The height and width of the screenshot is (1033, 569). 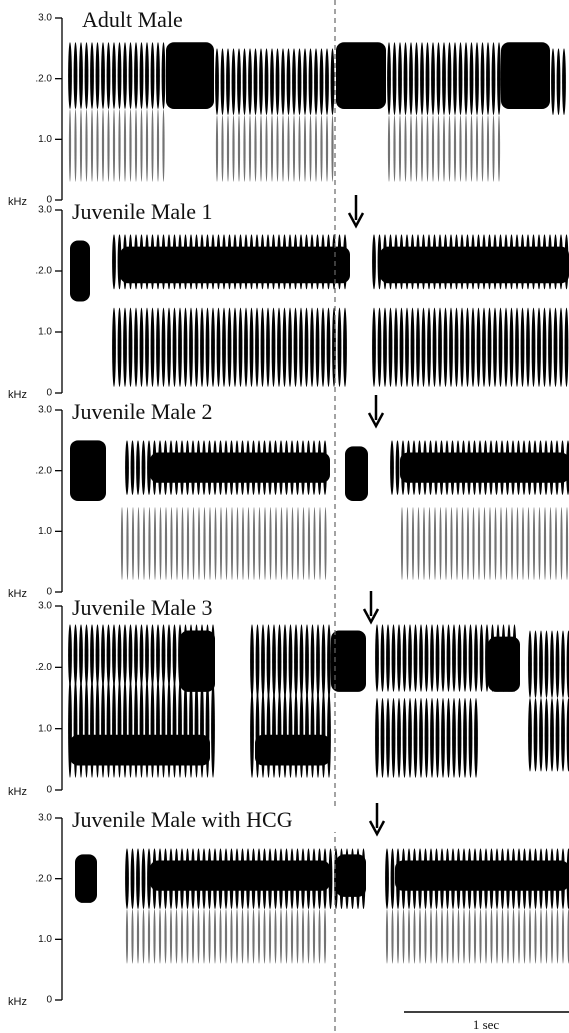 I want to click on title-bg, so click(x=165, y=411).